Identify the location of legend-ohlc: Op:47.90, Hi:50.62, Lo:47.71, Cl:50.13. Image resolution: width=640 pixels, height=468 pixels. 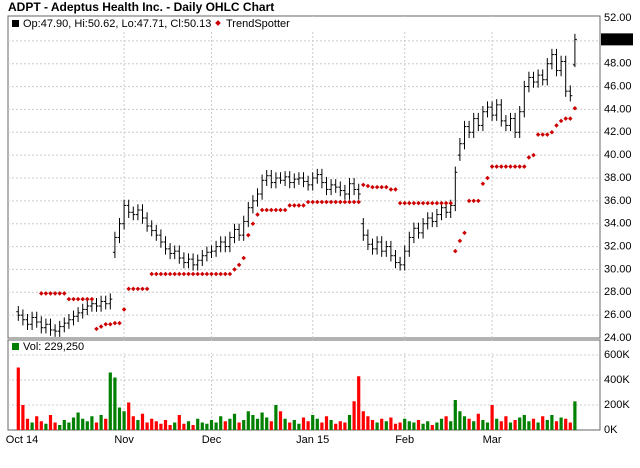
(117, 24).